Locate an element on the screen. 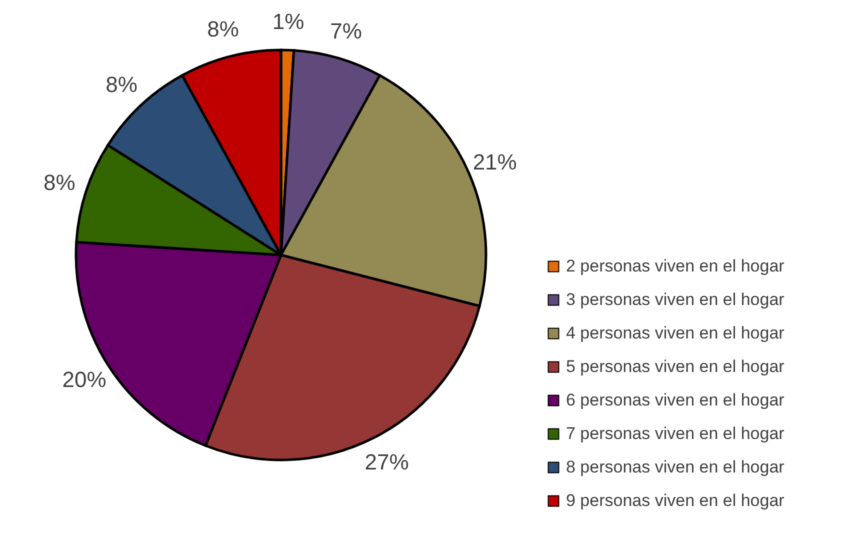 The height and width of the screenshot is (547, 843). data-label: 1% is located at coordinates (288, 21).